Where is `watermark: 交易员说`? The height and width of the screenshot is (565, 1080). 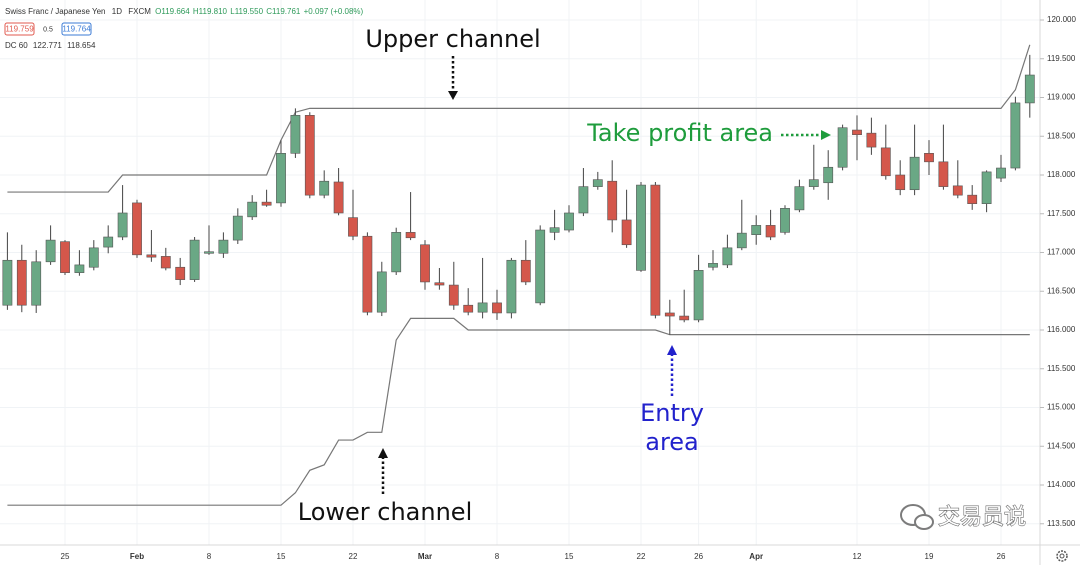
watermark: 交易员说 is located at coordinates (963, 517).